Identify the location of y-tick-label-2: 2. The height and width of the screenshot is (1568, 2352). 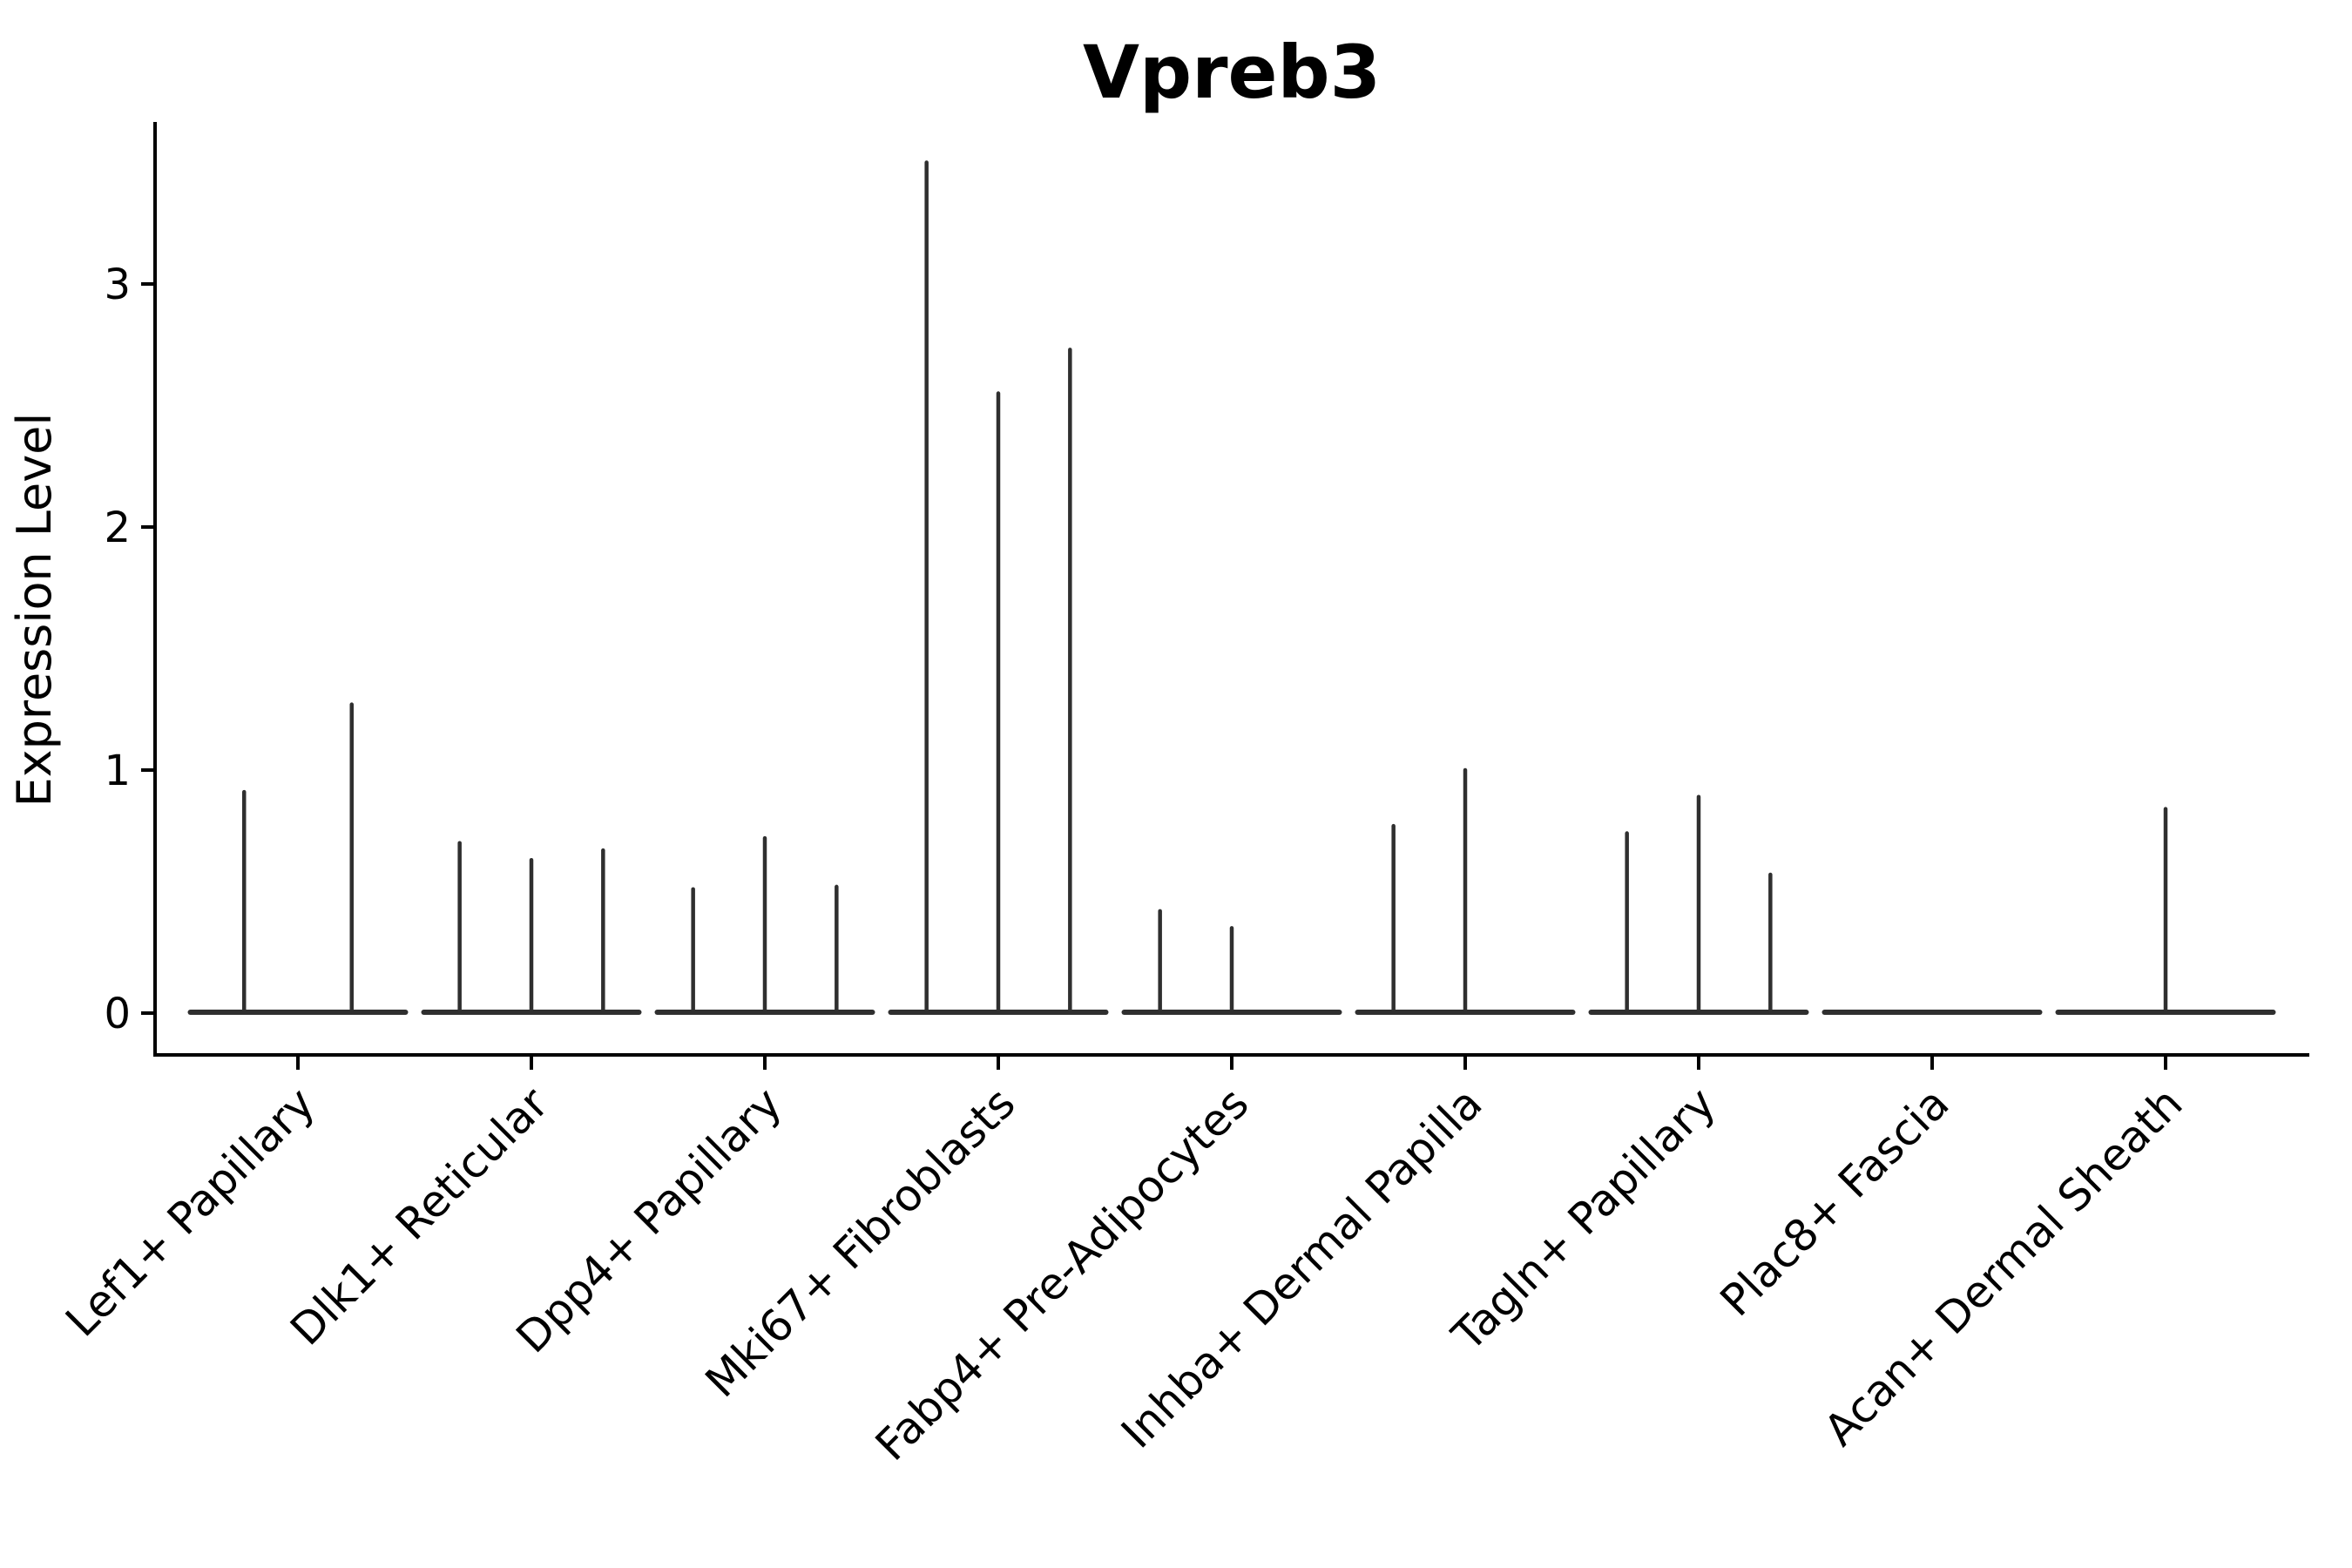
(118, 528).